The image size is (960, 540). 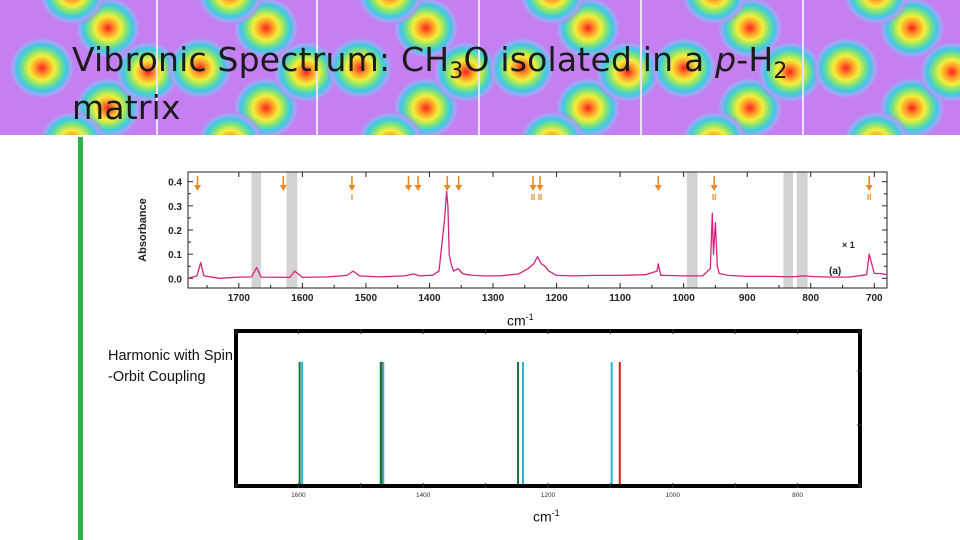 I want to click on title-text-part: Vibronic Spectrum: CH, so click(x=261, y=59).